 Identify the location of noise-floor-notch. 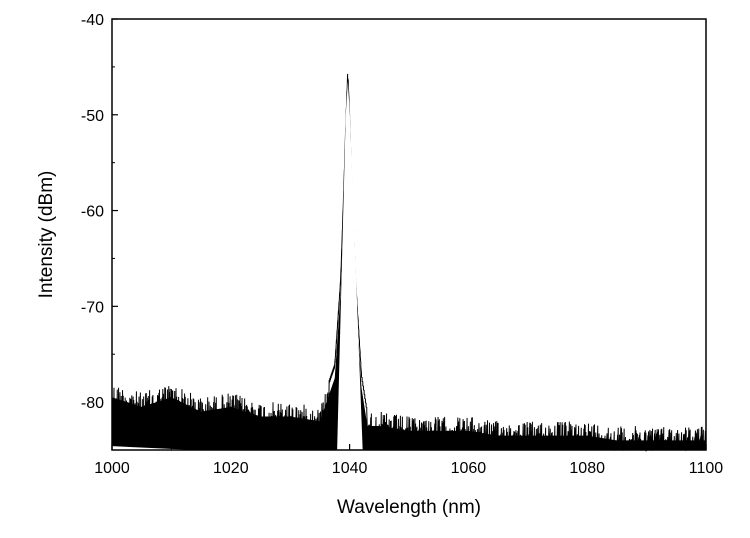
(154, 448).